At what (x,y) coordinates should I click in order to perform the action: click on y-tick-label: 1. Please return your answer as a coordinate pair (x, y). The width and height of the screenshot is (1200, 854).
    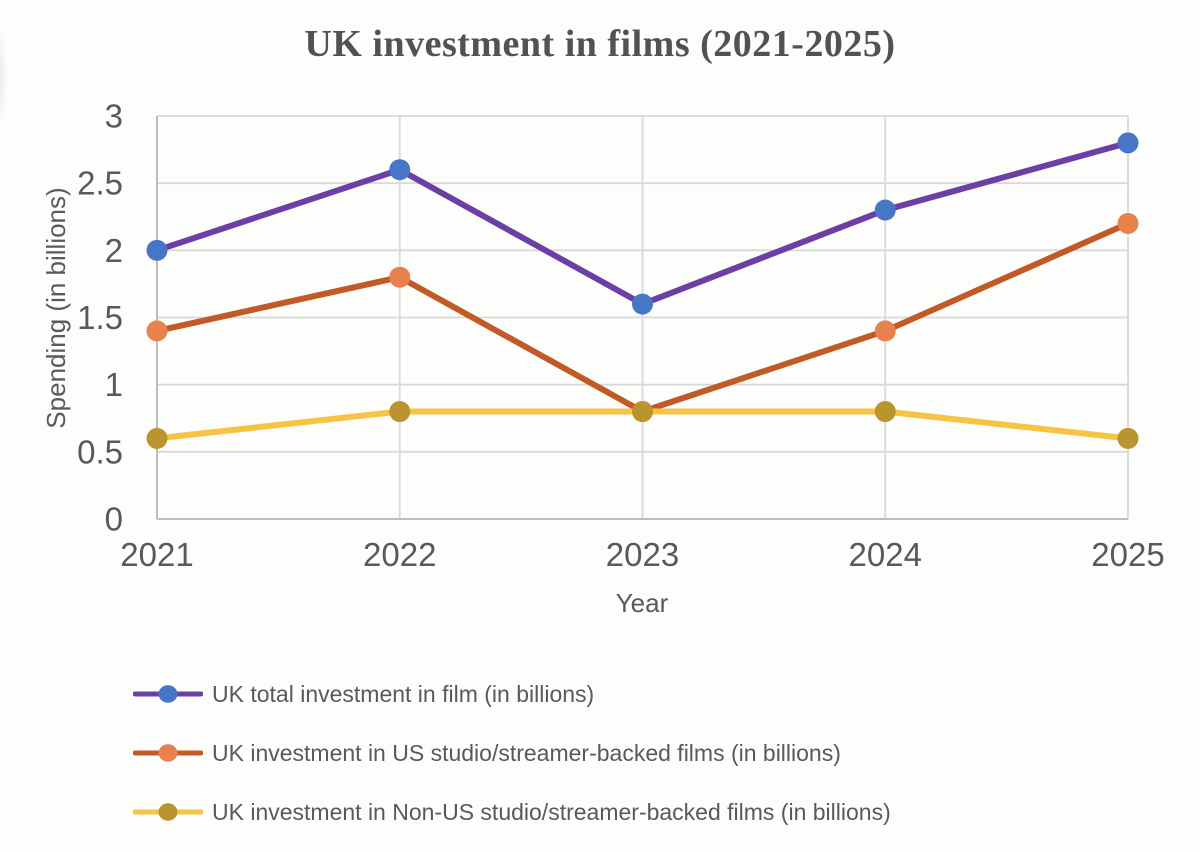
    Looking at the image, I should click on (114, 384).